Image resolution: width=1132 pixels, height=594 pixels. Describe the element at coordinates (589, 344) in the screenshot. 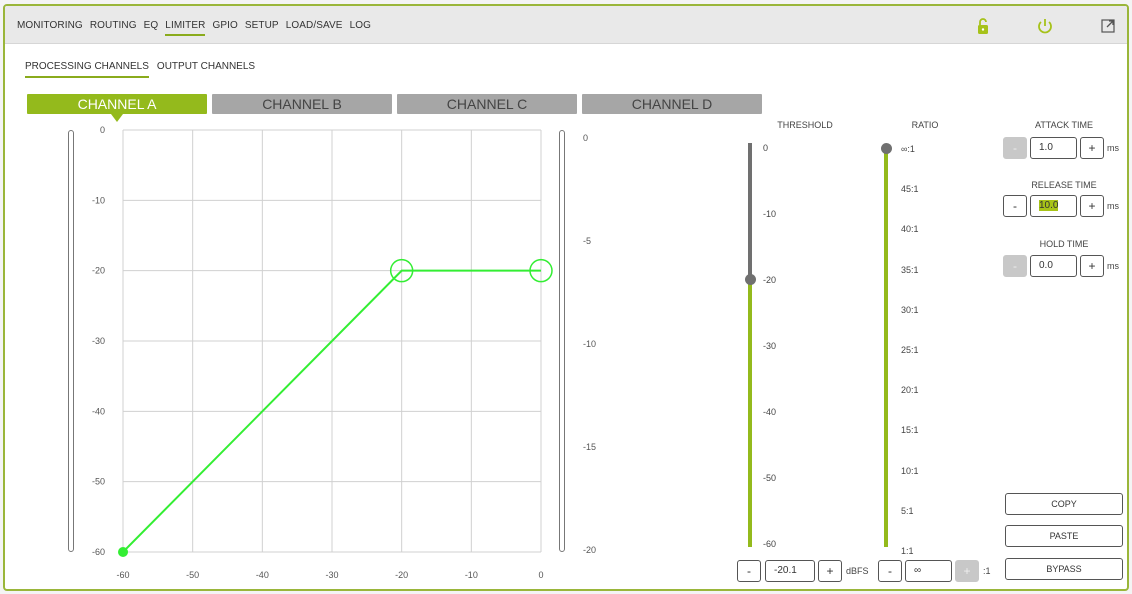

I see `gain-reduction-tick-label: -10` at that location.